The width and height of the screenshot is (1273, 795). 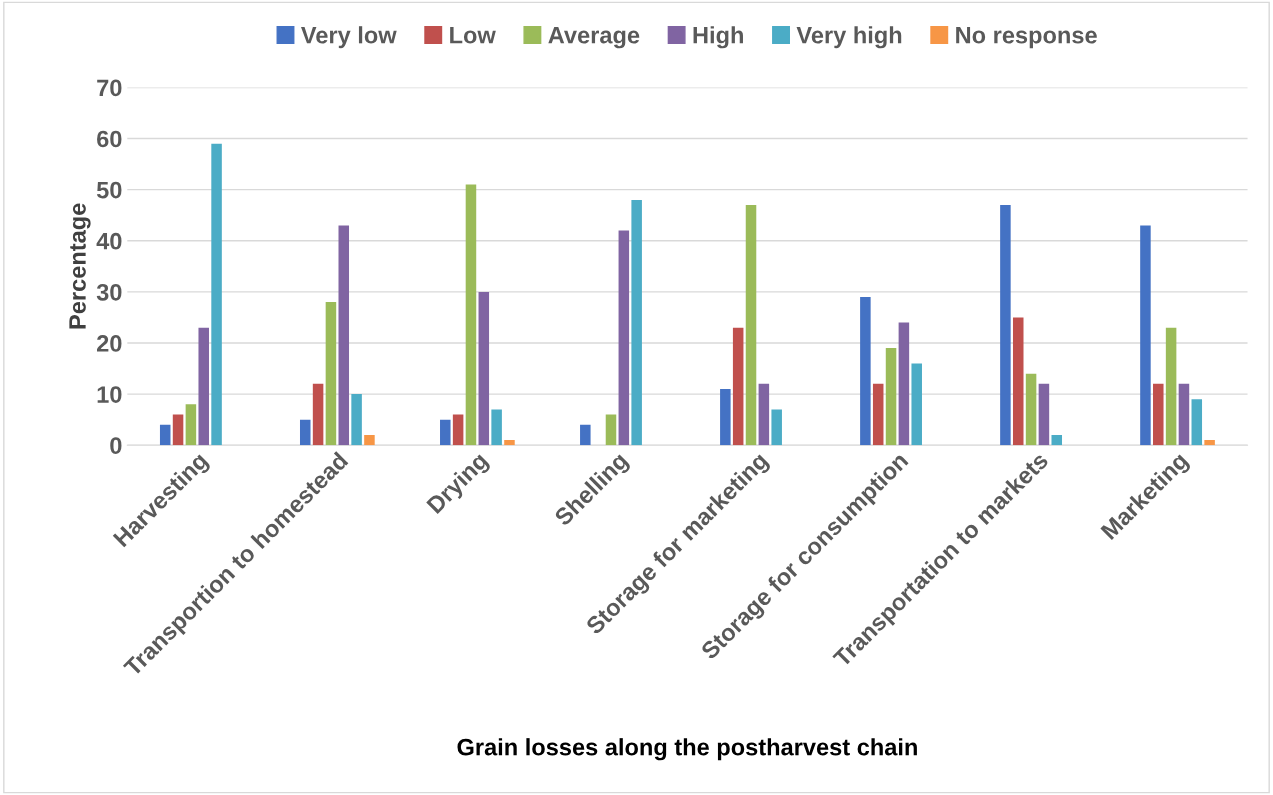 I want to click on y-axis-title: Percentage, so click(x=80, y=266).